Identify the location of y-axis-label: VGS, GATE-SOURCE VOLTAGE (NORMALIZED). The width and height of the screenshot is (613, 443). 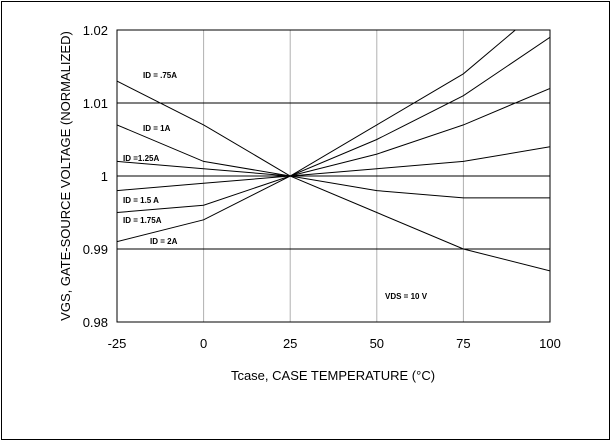
(65, 176).